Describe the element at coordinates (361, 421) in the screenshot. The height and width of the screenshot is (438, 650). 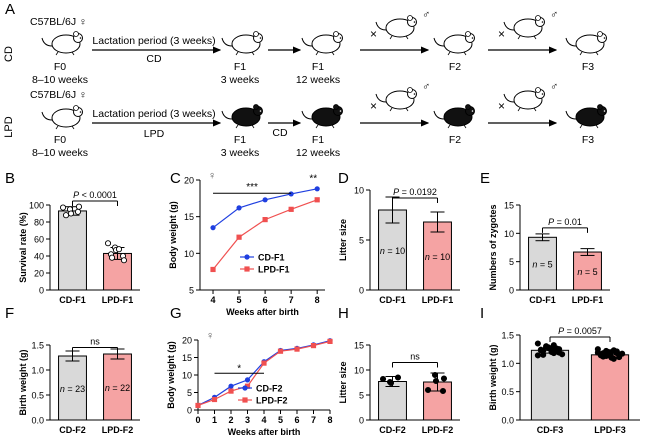
I see `y-tick-label-H: 0` at that location.